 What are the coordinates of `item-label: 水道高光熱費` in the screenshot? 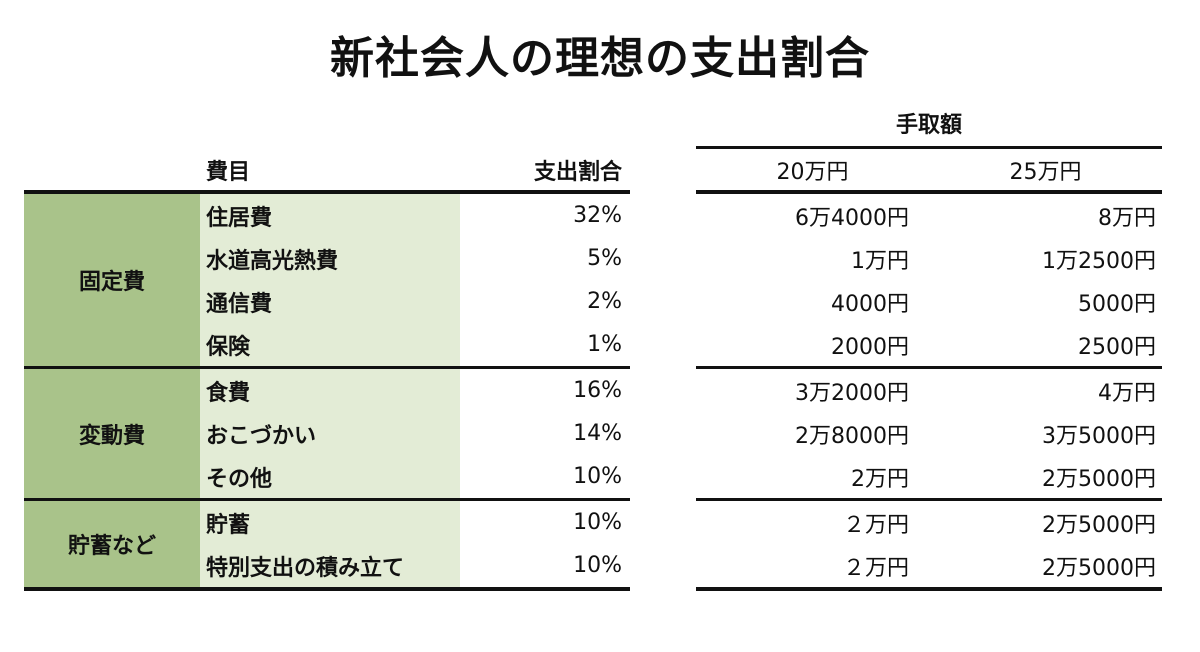 It's located at (330, 258).